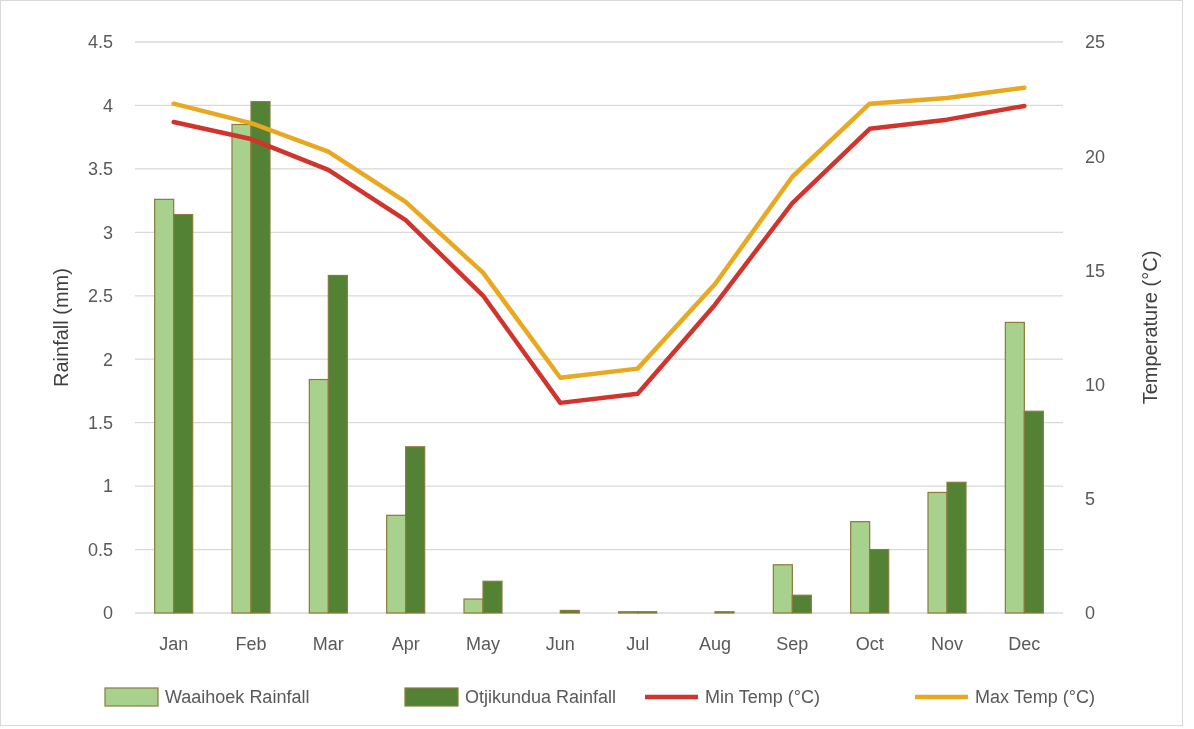  What do you see at coordinates (251, 644) in the screenshot?
I see `x-tick-label: Feb` at bounding box center [251, 644].